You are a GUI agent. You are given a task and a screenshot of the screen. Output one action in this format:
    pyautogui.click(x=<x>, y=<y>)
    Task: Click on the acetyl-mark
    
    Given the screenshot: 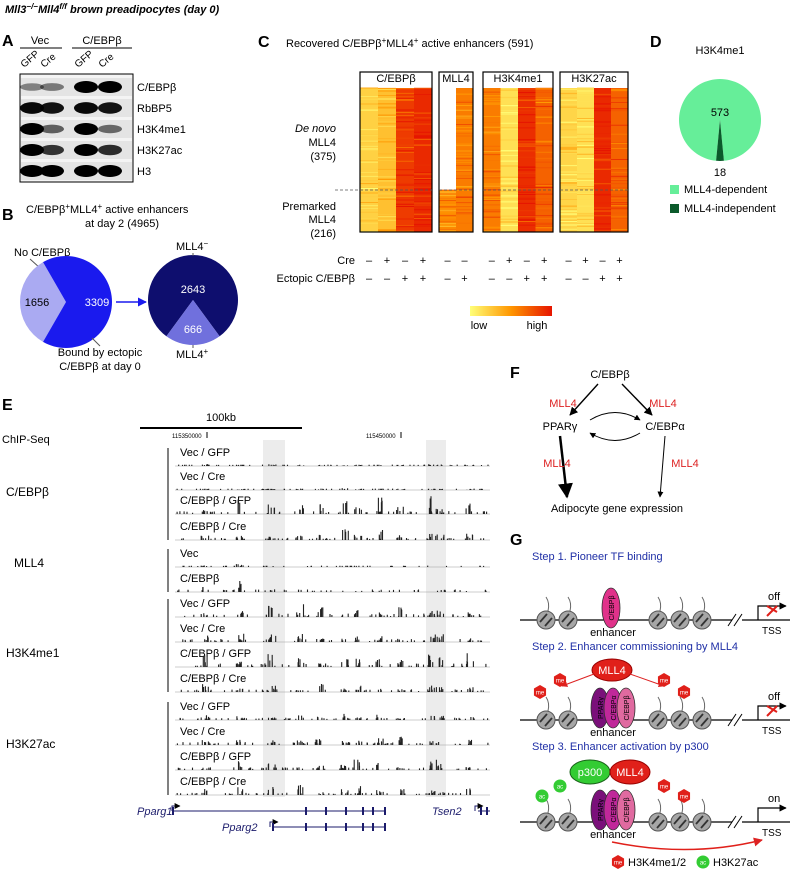 What is the action you would take?
    pyautogui.click(x=560, y=786)
    